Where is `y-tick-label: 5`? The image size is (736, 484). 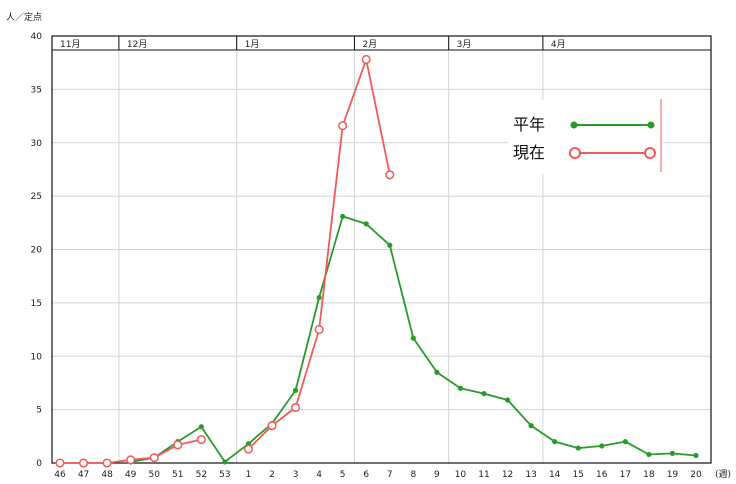
y-tick-label: 5 is located at coordinates (39, 411).